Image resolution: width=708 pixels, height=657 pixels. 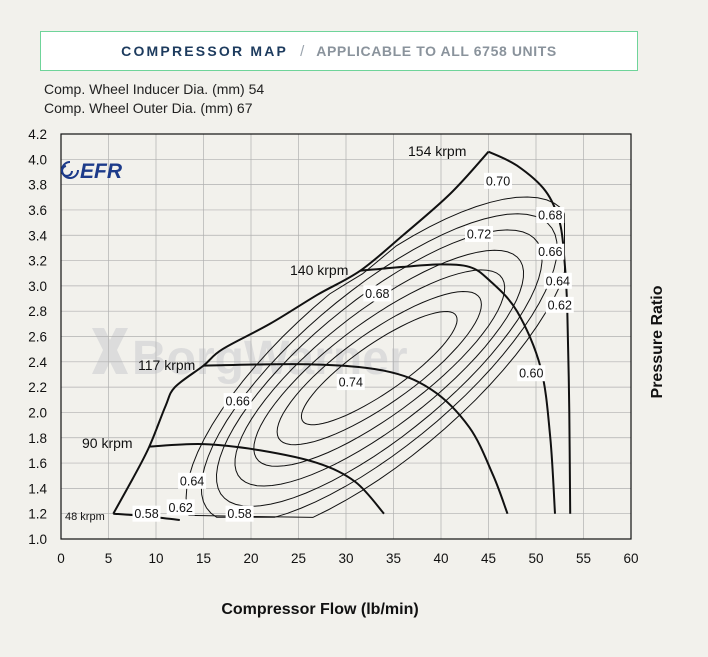 I want to click on swirl-icon, so click(x=70, y=170).